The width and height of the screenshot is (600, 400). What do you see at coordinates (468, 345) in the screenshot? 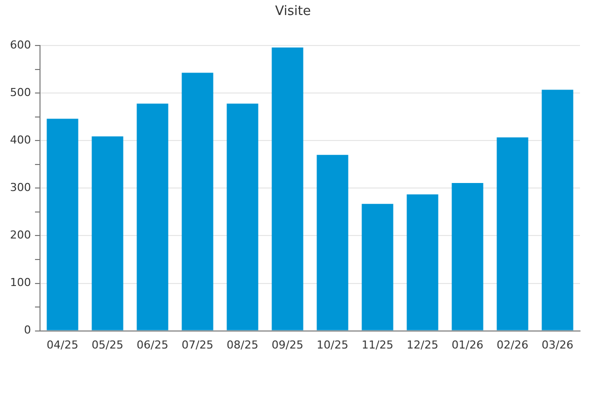
I see `x-tick-label: 01/26` at bounding box center [468, 345].